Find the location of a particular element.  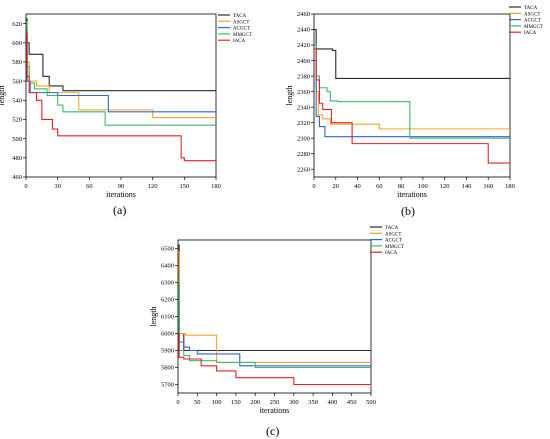

y-tick-label: 6400 is located at coordinates (167, 266).